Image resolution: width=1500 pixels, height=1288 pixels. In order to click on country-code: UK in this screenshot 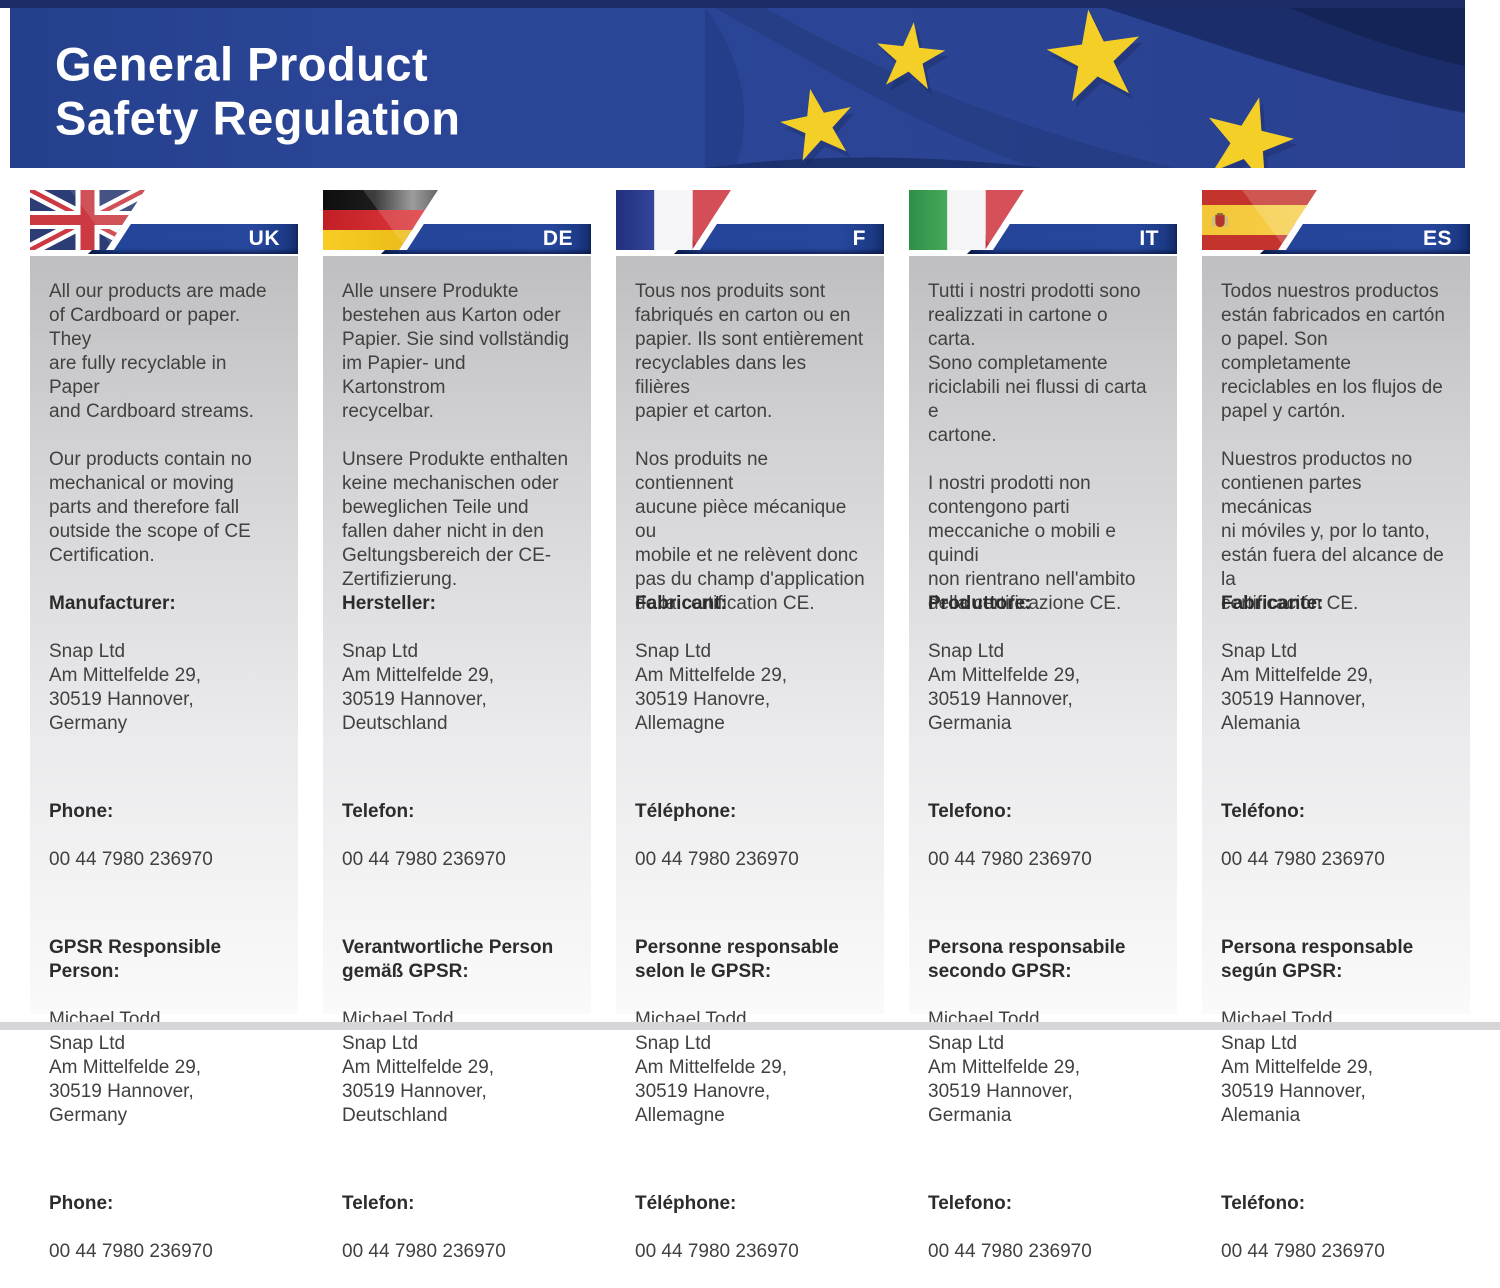, I will do `click(264, 238)`.